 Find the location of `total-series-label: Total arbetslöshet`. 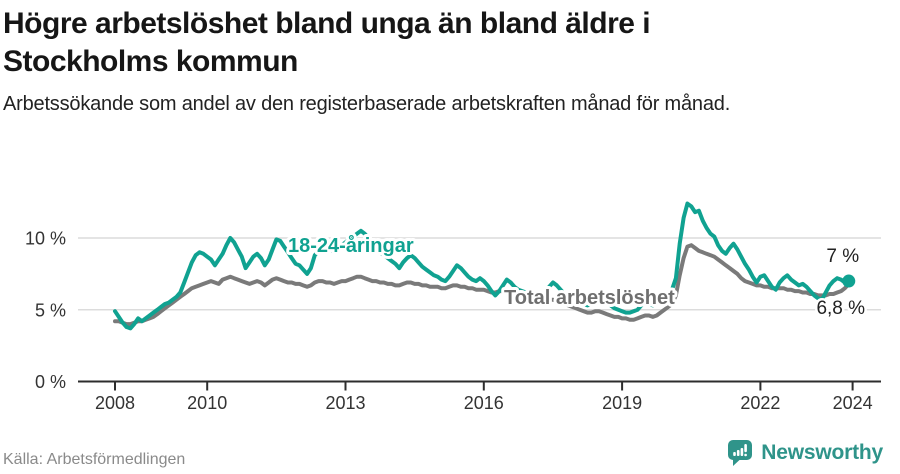

total-series-label: Total arbetslöshet is located at coordinates (589, 298).